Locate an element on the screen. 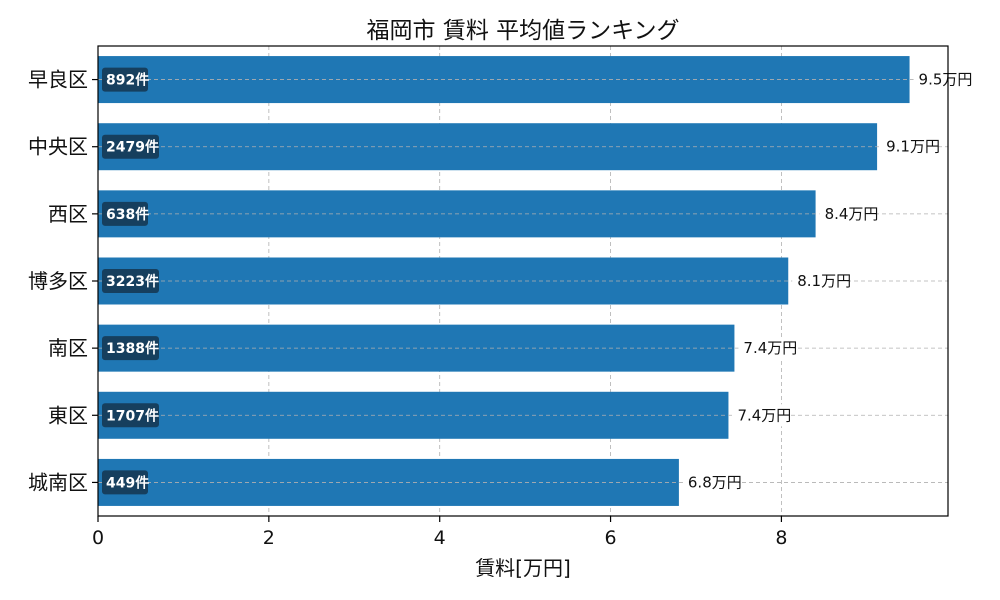  count-label: 638件 is located at coordinates (127, 214).